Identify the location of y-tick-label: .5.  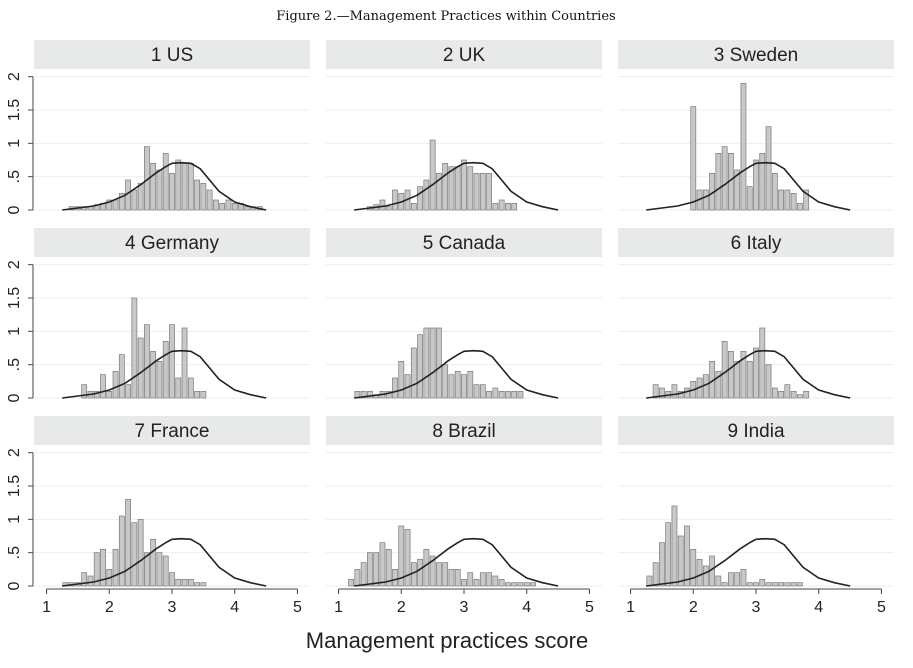
(14, 176).